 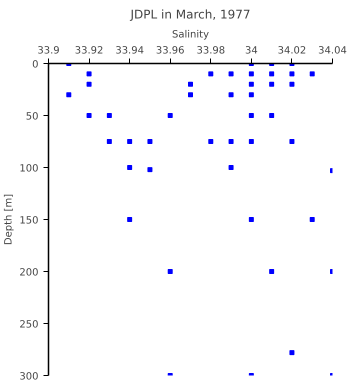 What do you see at coordinates (29, 169) in the screenshot?
I see `y-tick-label: 100` at bounding box center [29, 169].